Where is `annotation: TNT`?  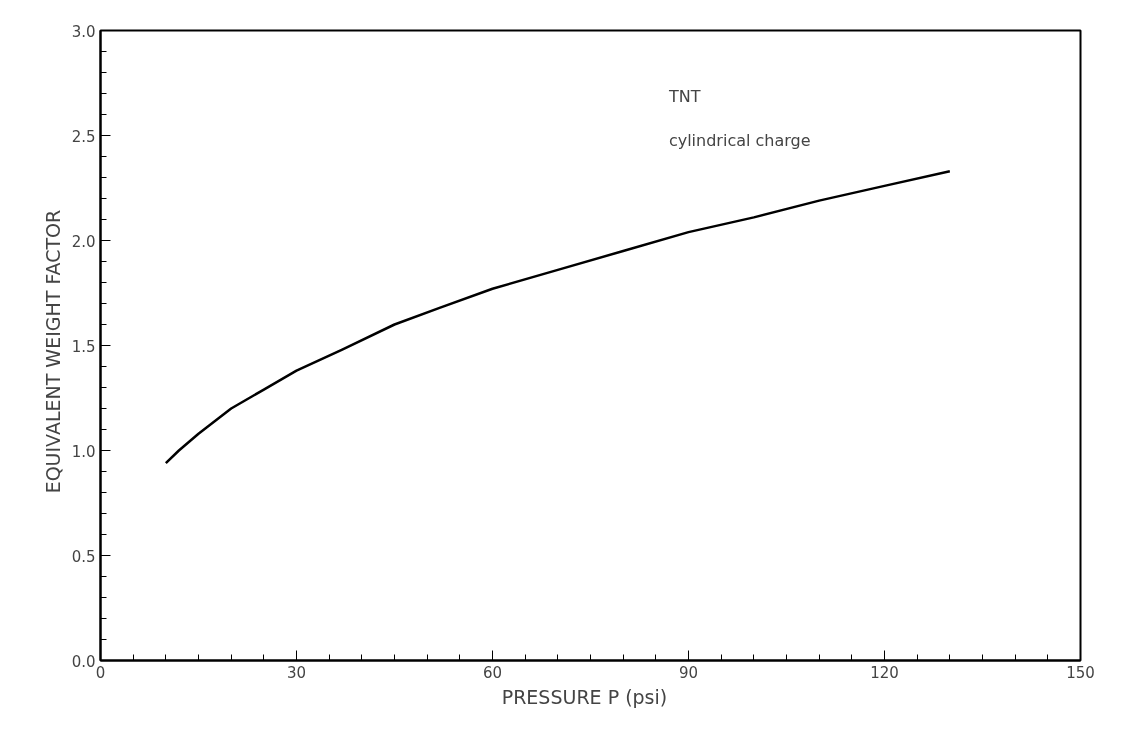 annotation: TNT is located at coordinates (684, 97).